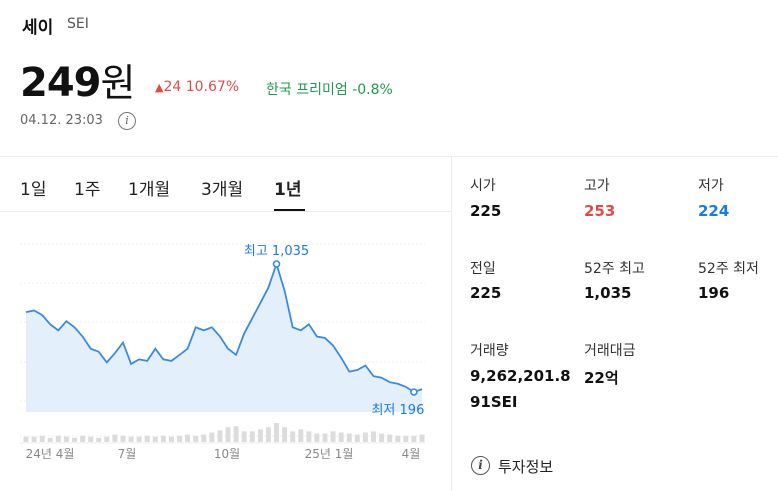  Describe the element at coordinates (33, 190) in the screenshot. I see `tab-1d: 1일` at that location.